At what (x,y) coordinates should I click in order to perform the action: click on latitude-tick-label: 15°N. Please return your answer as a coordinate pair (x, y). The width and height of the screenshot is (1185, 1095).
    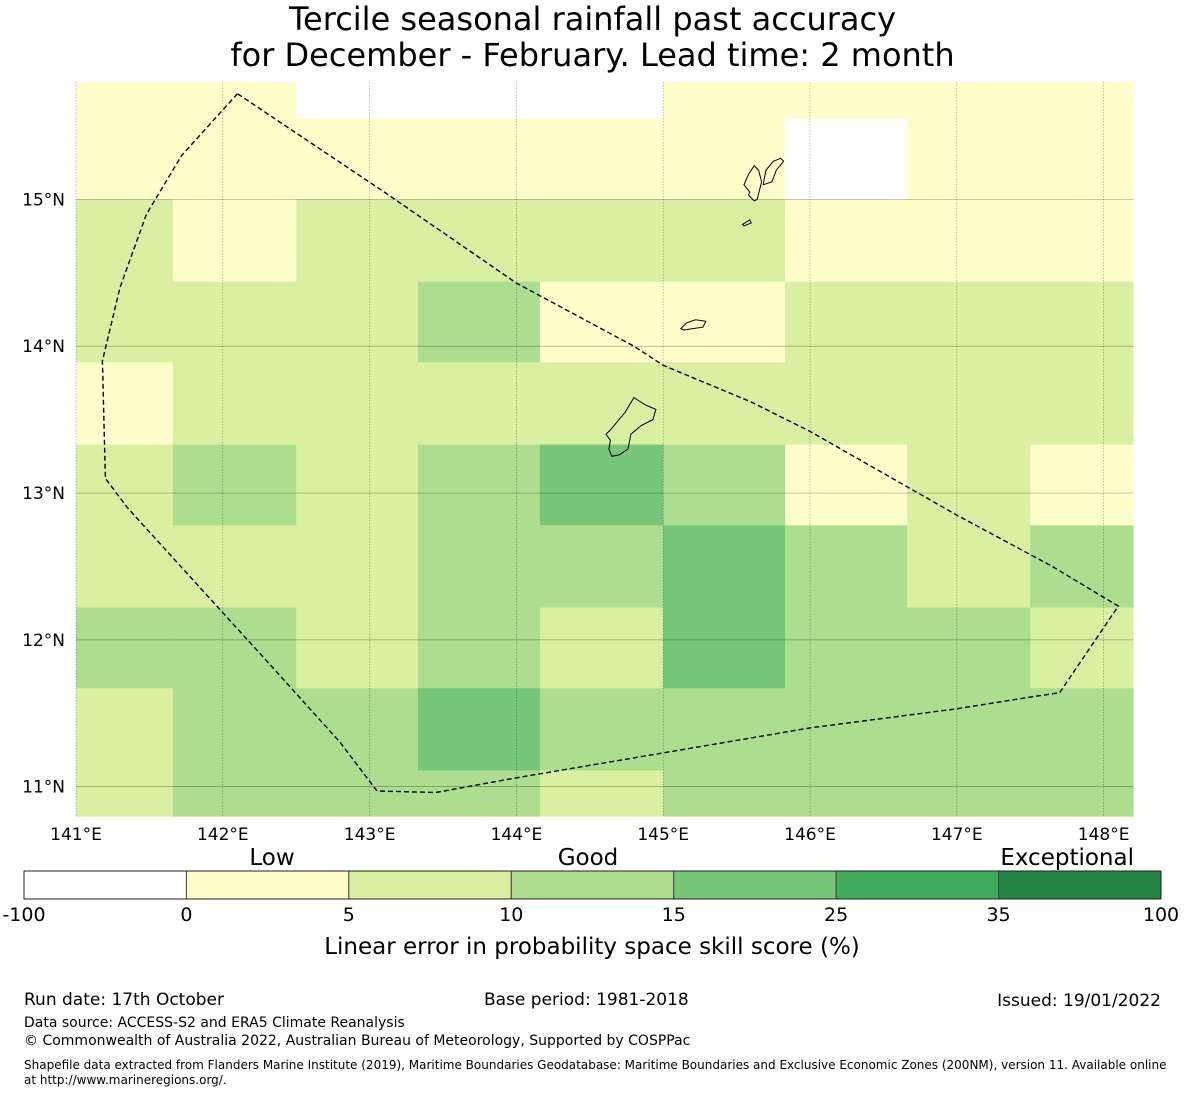
    Looking at the image, I should click on (43, 200).